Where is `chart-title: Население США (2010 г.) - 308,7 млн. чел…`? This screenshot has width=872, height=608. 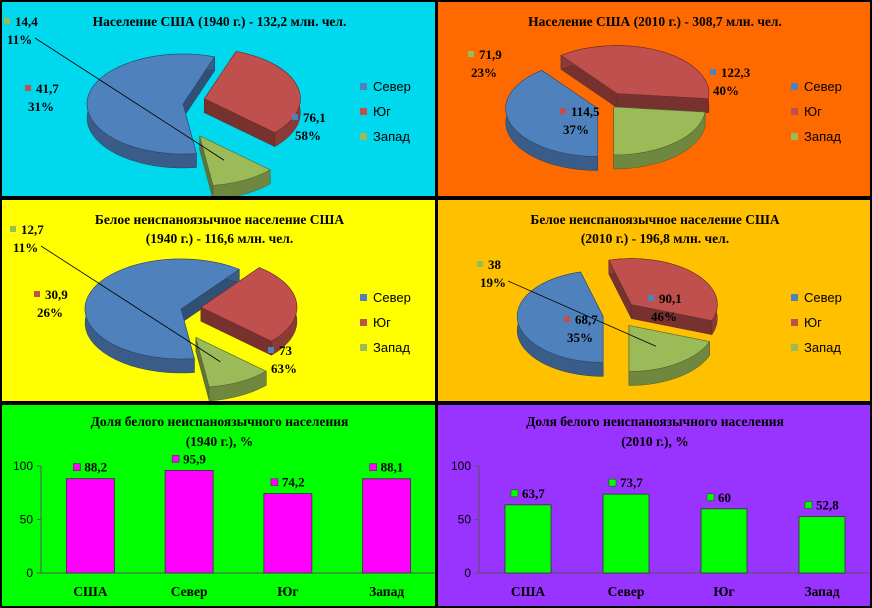
chart-title: Население США (2010 г.) - 308,7 млн. чел… is located at coordinates (655, 21).